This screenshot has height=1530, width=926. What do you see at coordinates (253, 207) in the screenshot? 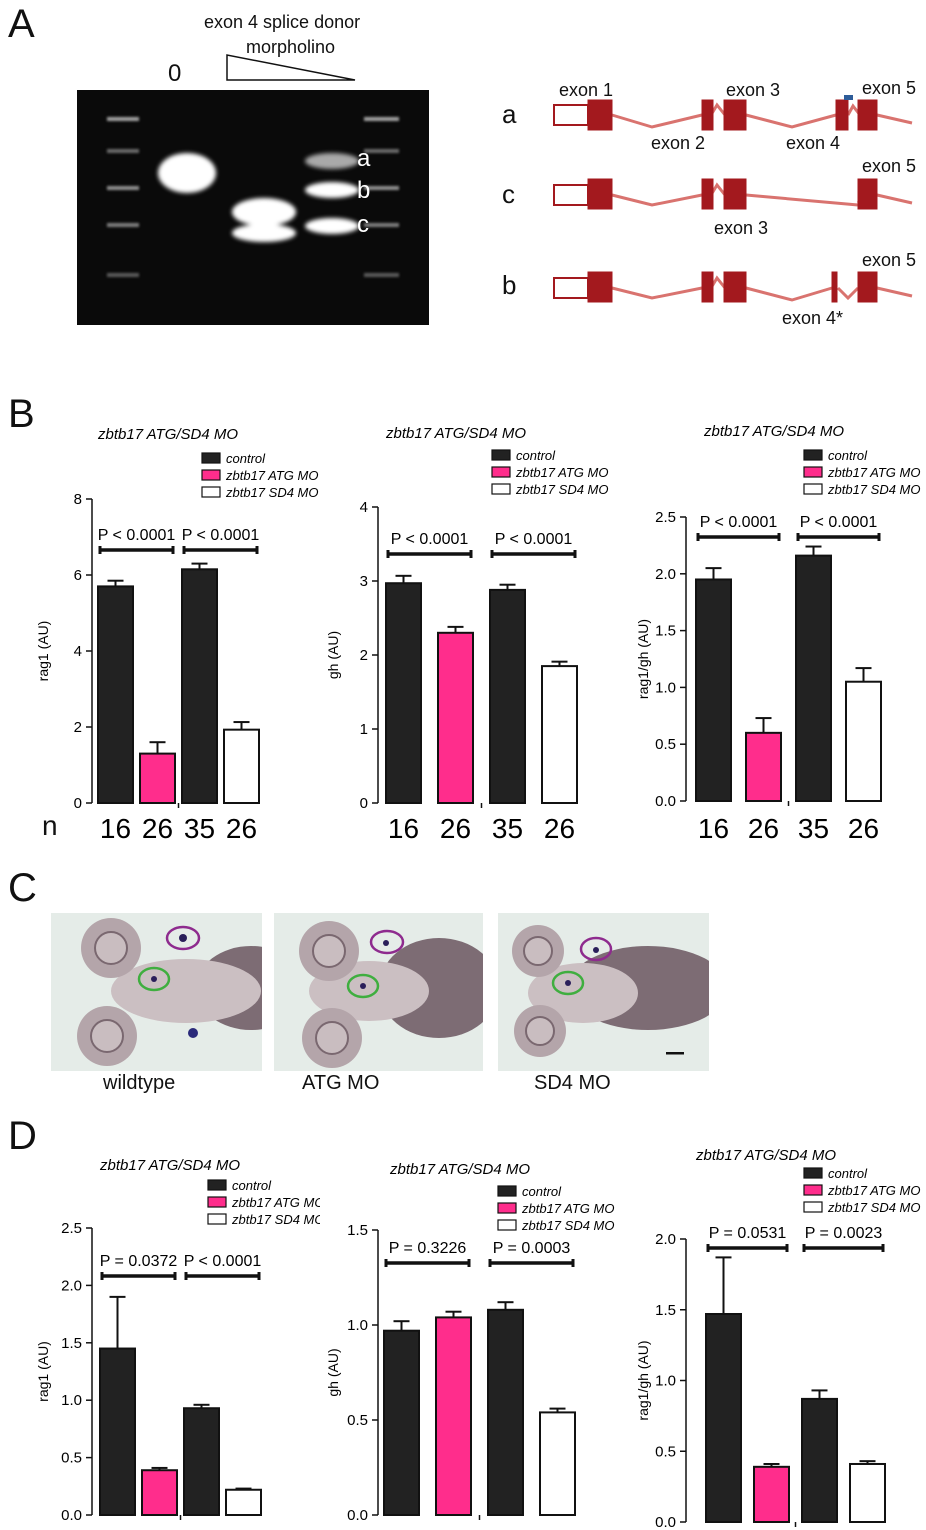
I see `agarose-gel-image` at bounding box center [253, 207].